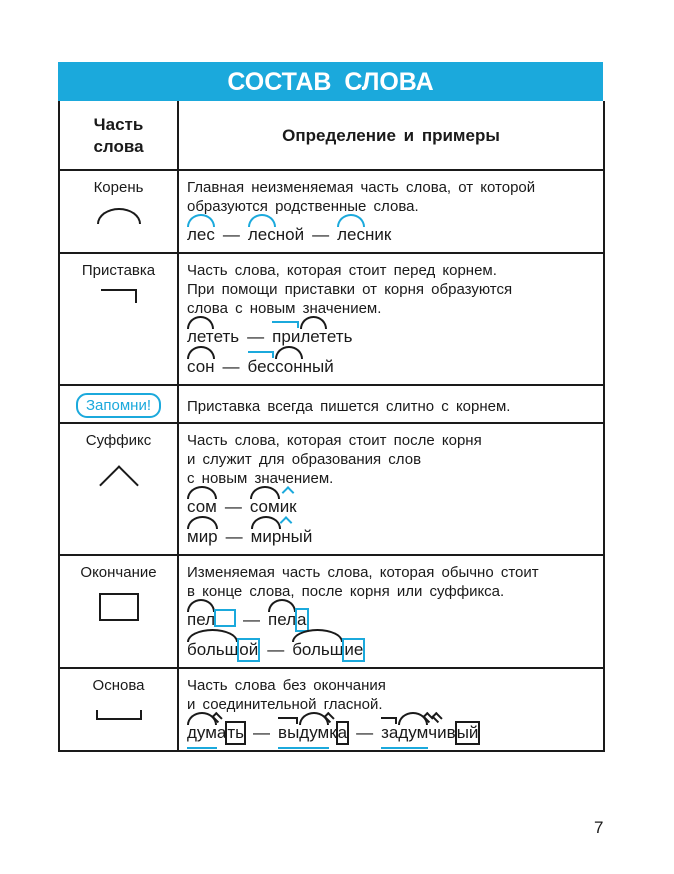 This screenshot has width=674, height=874. Describe the element at coordinates (118, 572) in the screenshot. I see `part-name: Окончание` at that location.